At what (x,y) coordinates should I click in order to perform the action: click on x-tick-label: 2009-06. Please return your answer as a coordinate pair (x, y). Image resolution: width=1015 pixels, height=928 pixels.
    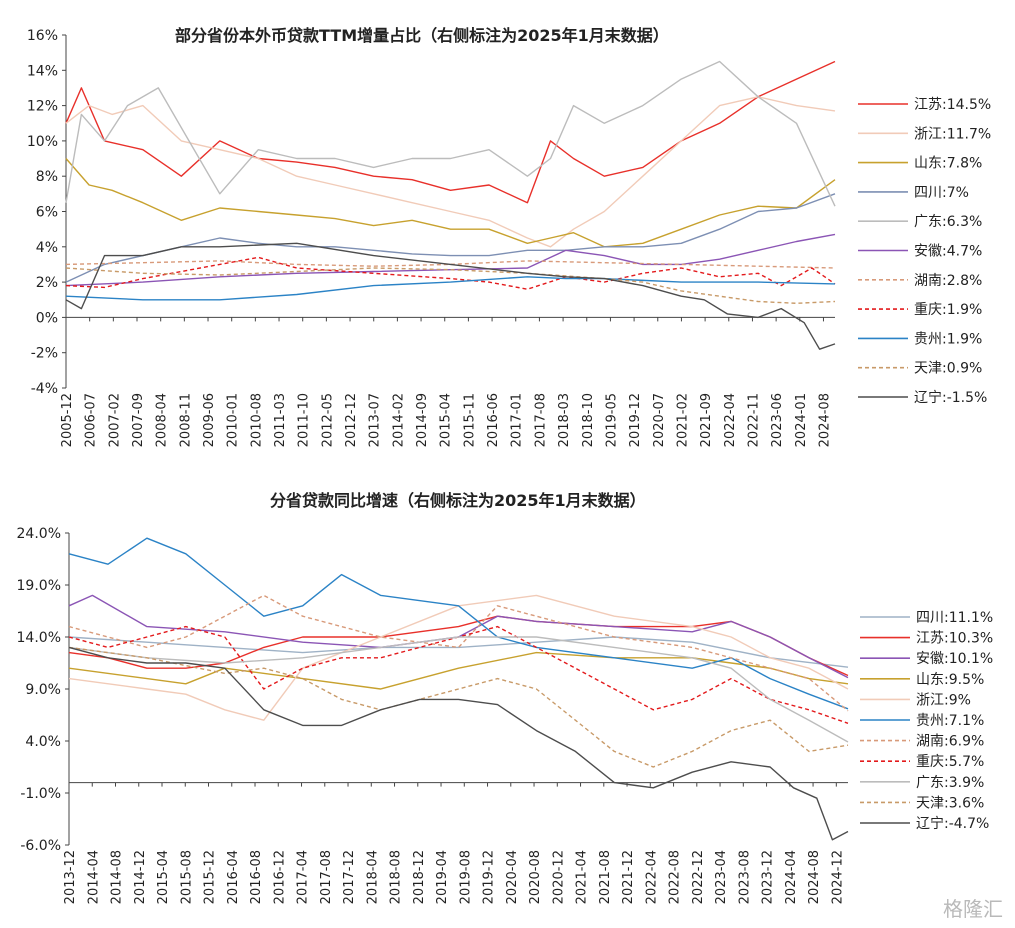
    Looking at the image, I should click on (209, 420).